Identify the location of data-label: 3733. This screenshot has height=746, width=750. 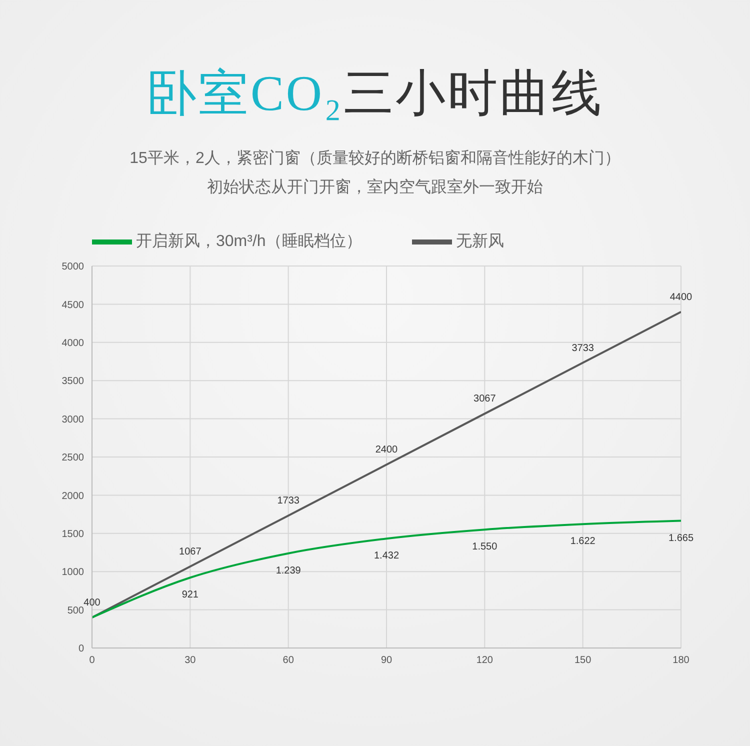
(583, 348).